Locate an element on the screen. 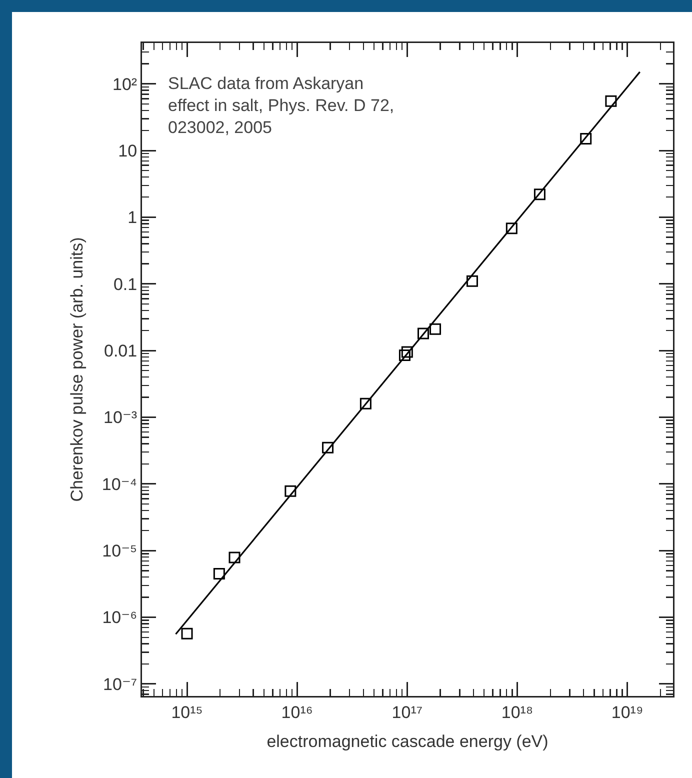 Image resolution: width=692 pixels, height=778 pixels. y-tick-label: 10⁻⁴ is located at coordinates (120, 484).